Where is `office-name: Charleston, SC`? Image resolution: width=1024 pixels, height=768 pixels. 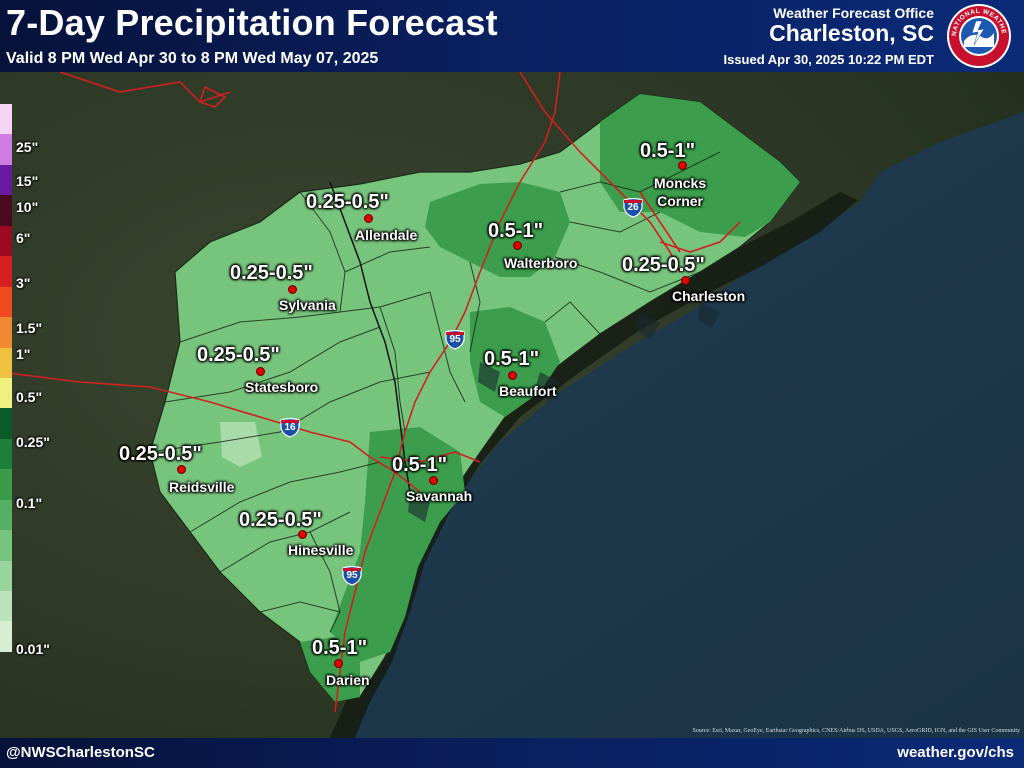 office-name: Charleston, SC is located at coordinates (851, 33).